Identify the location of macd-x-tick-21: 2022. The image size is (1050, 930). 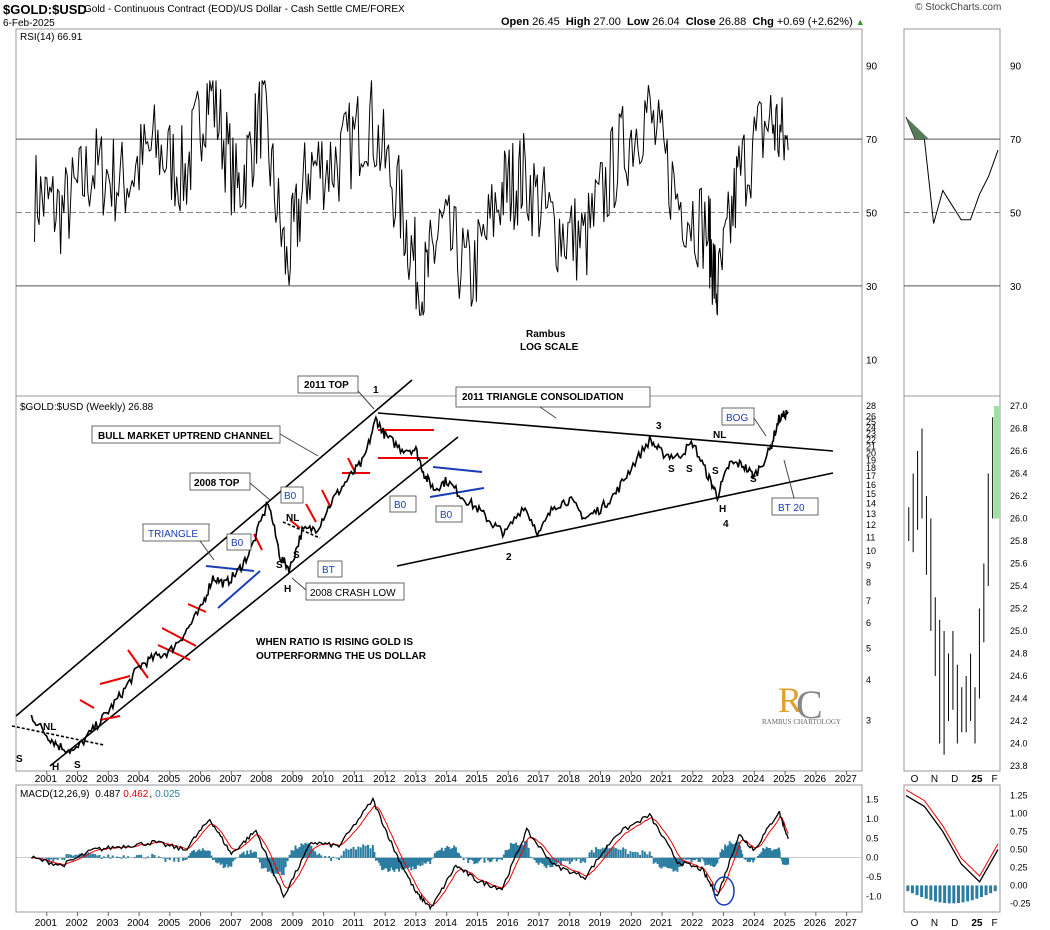
(692, 923).